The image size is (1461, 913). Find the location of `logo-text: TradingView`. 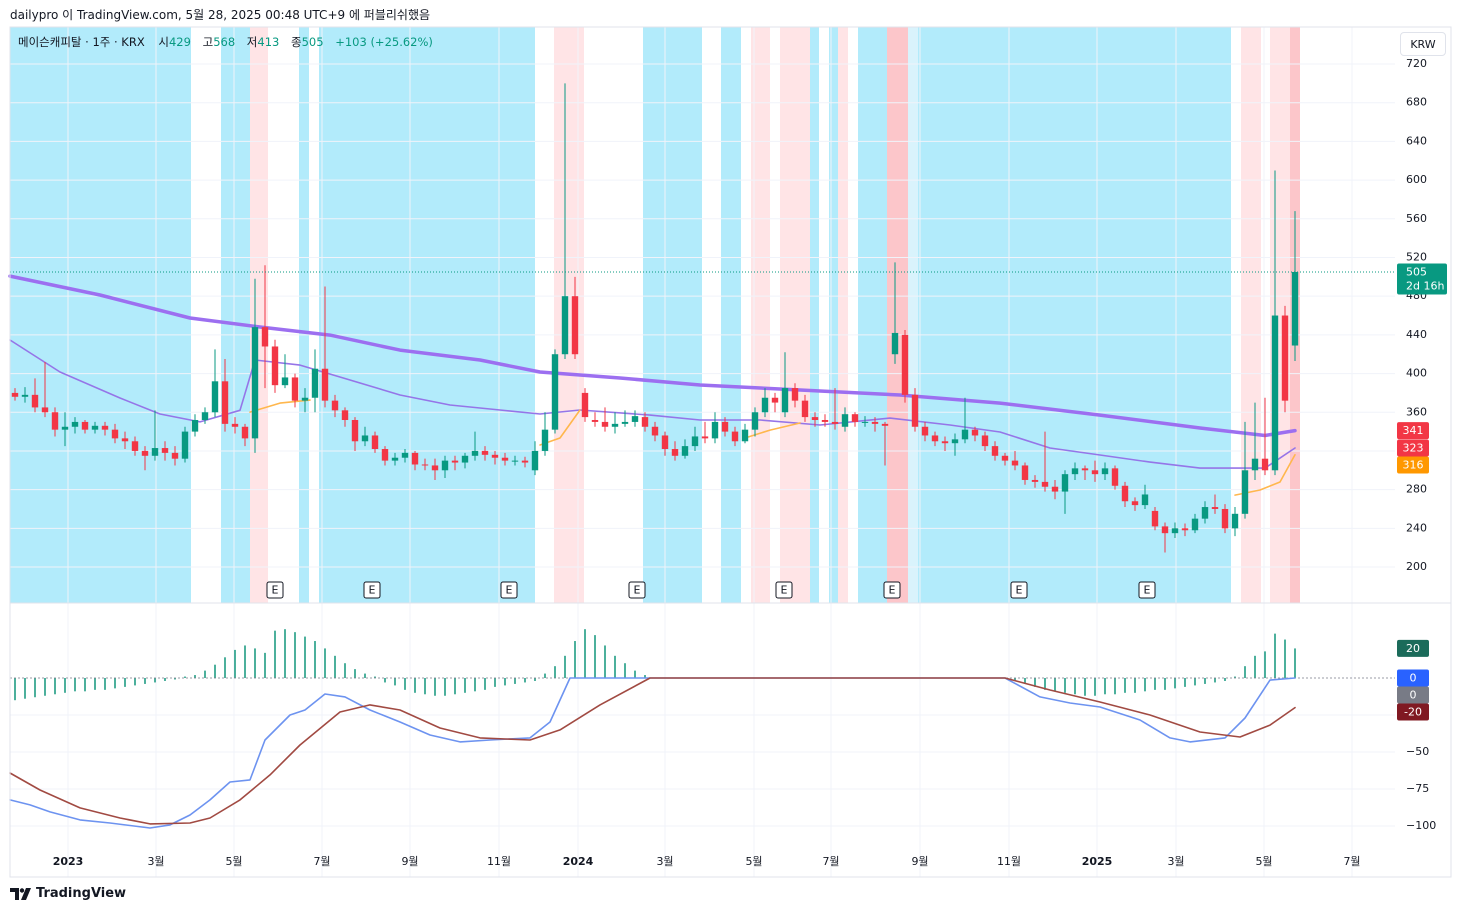

logo-text: TradingView is located at coordinates (81, 893).